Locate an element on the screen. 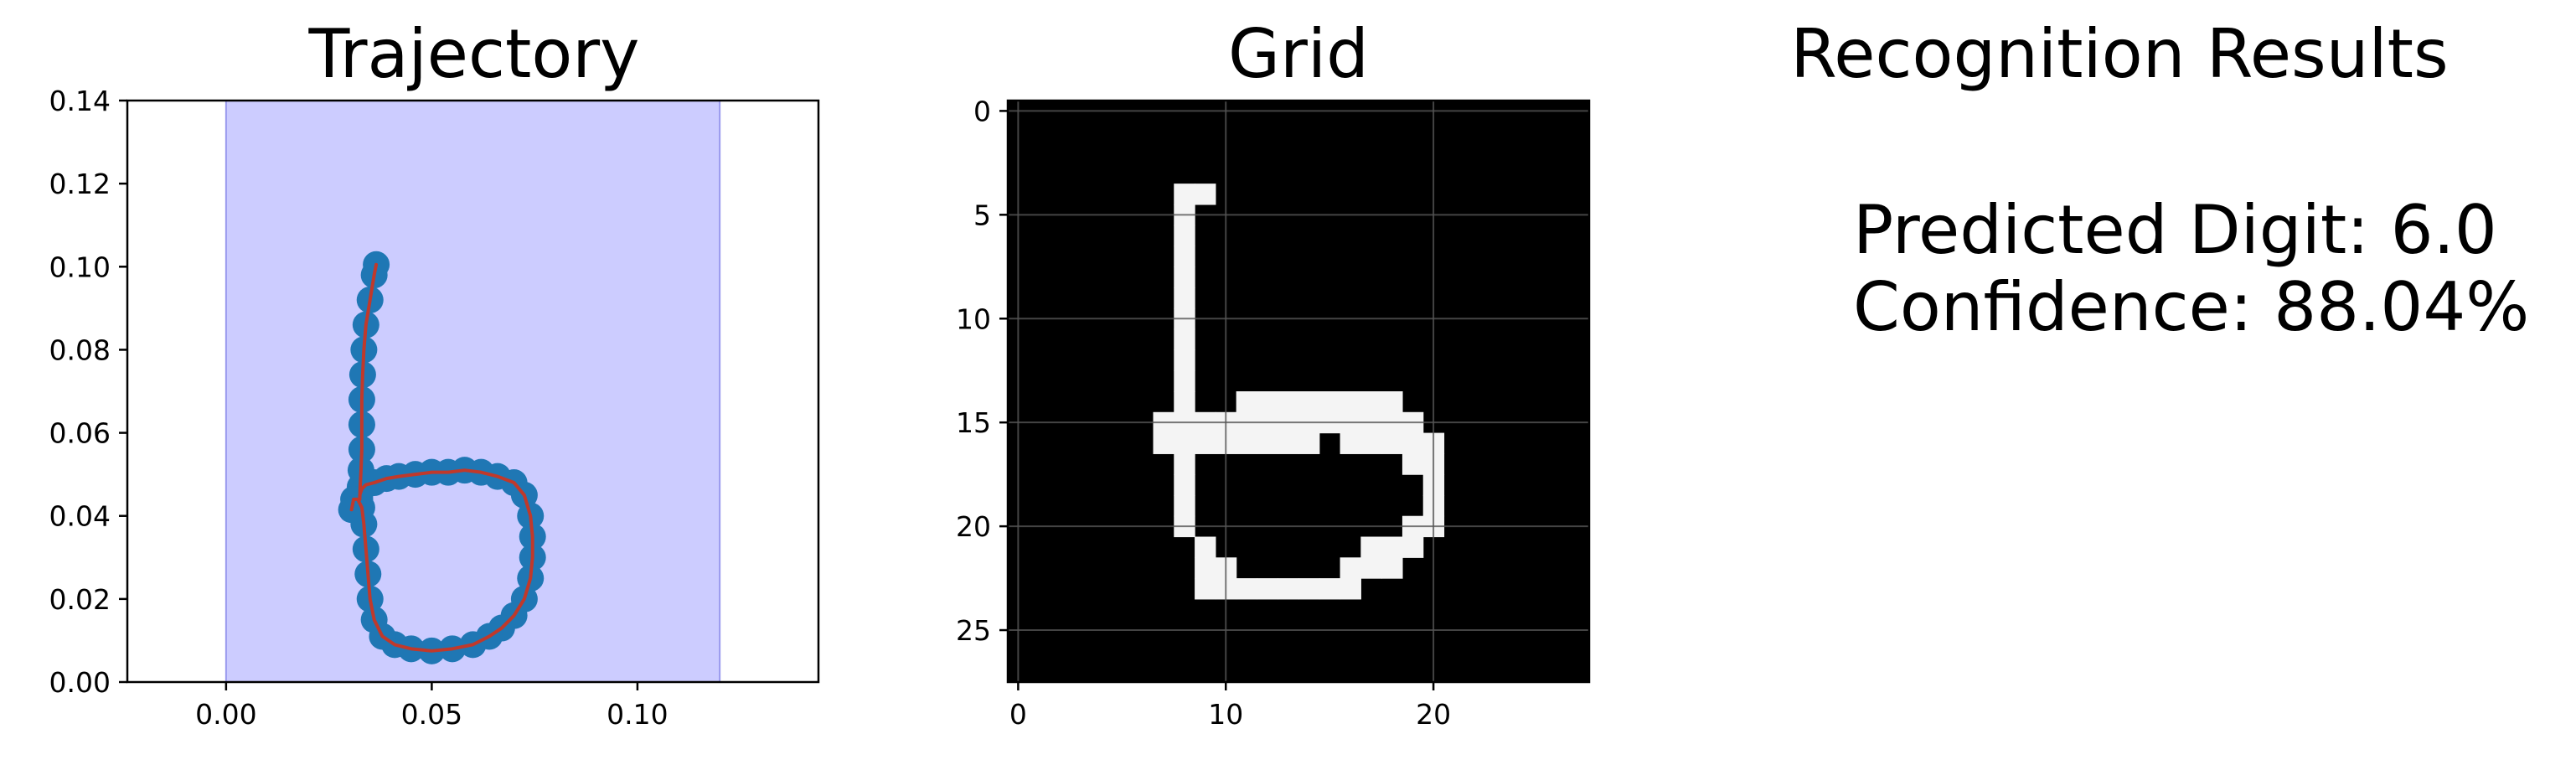 The image size is (2576, 765). trajectory-line is located at coordinates (441, 457).